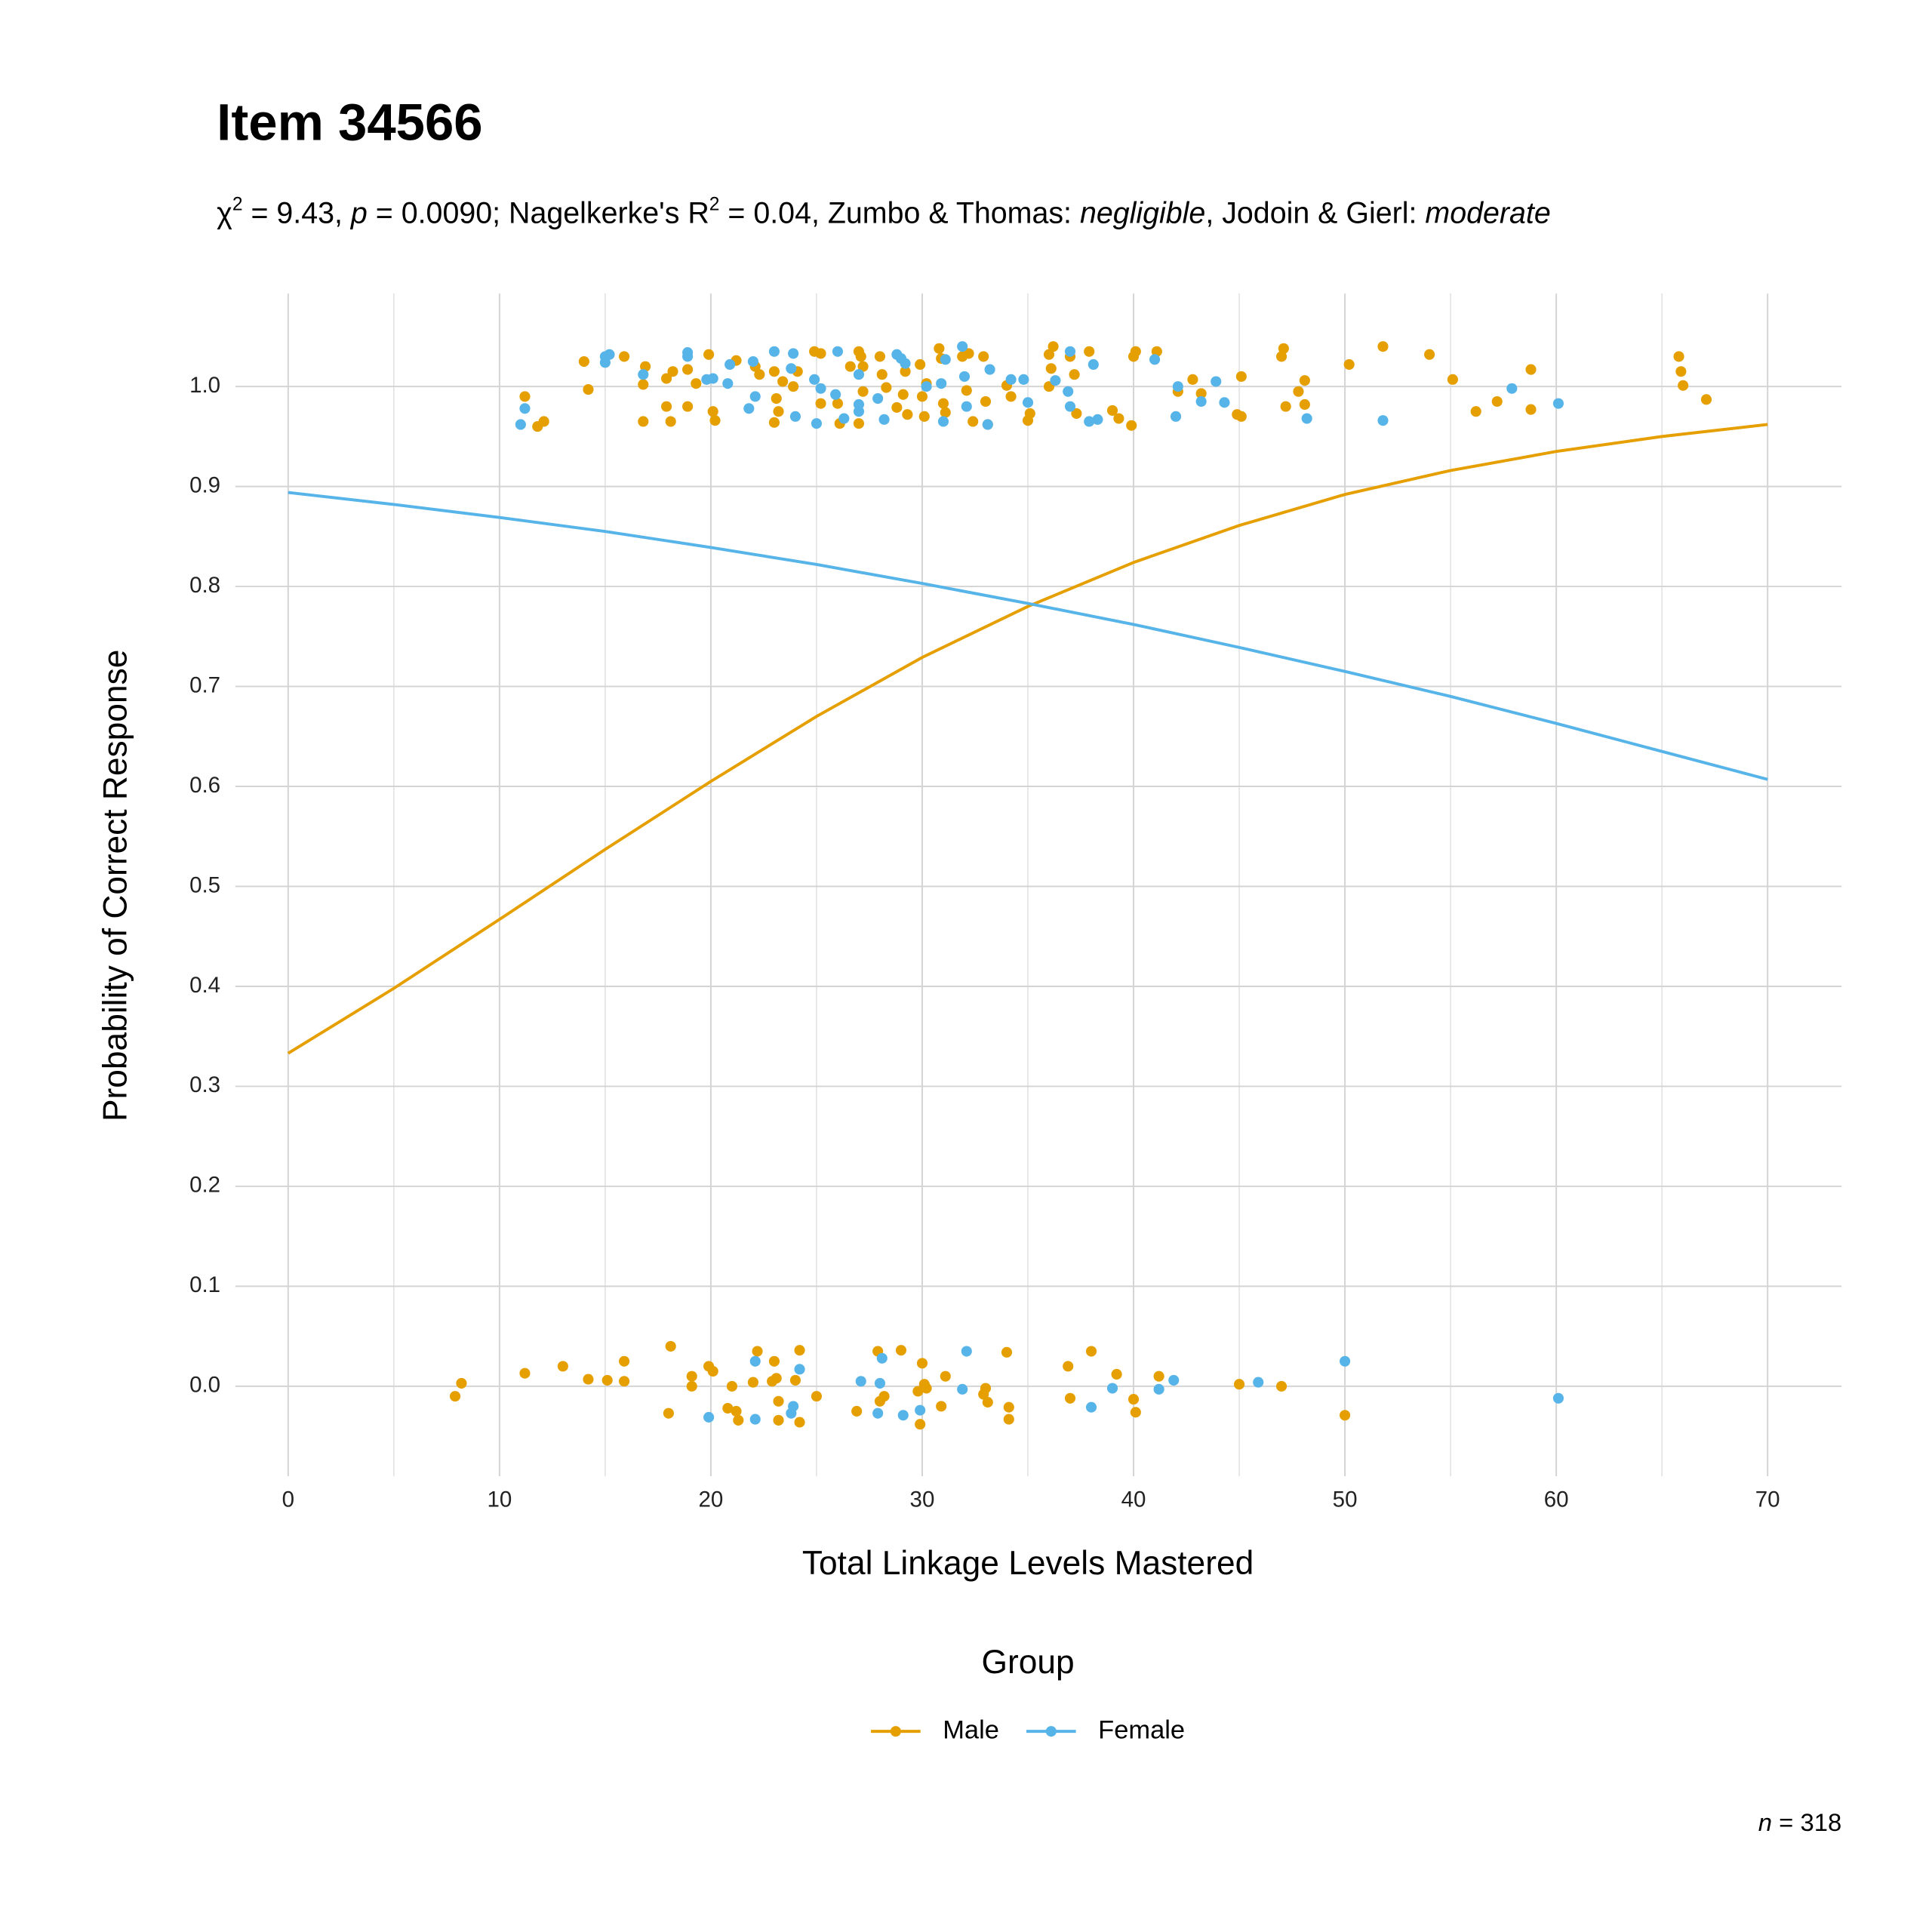  What do you see at coordinates (499, 1499) in the screenshot?
I see `x-tick-label: 10` at bounding box center [499, 1499].